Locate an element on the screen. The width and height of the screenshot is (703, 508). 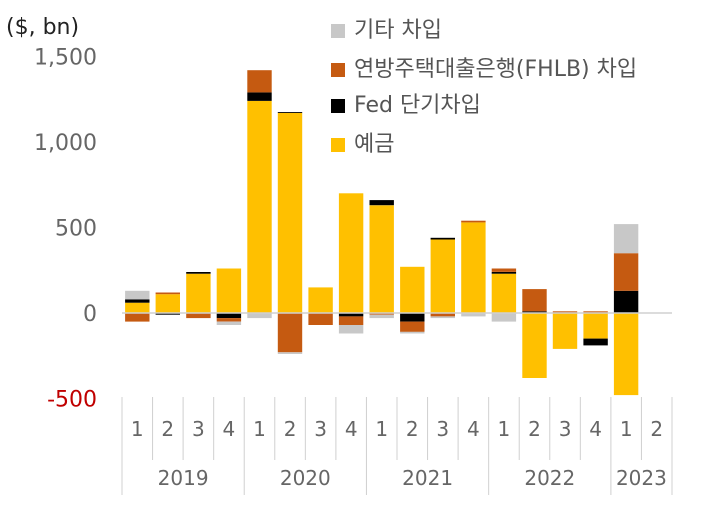
legend-label: 기타 차입 is located at coordinates (398, 30).